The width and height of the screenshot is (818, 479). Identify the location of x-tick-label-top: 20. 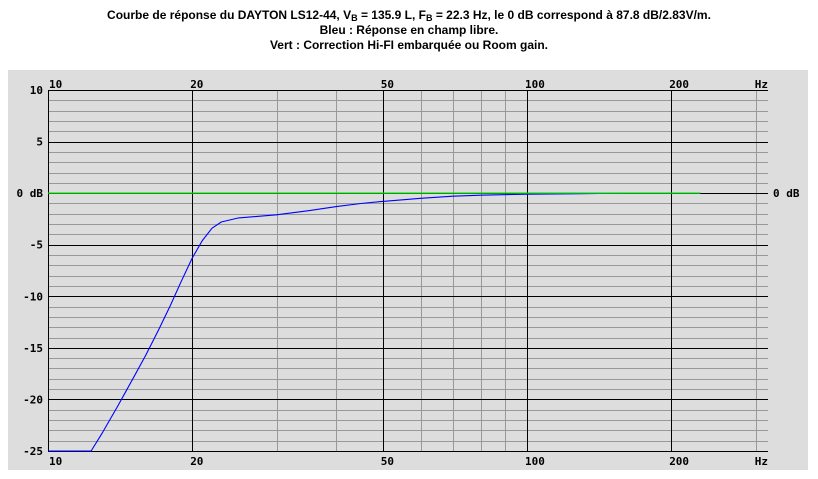
(196, 84).